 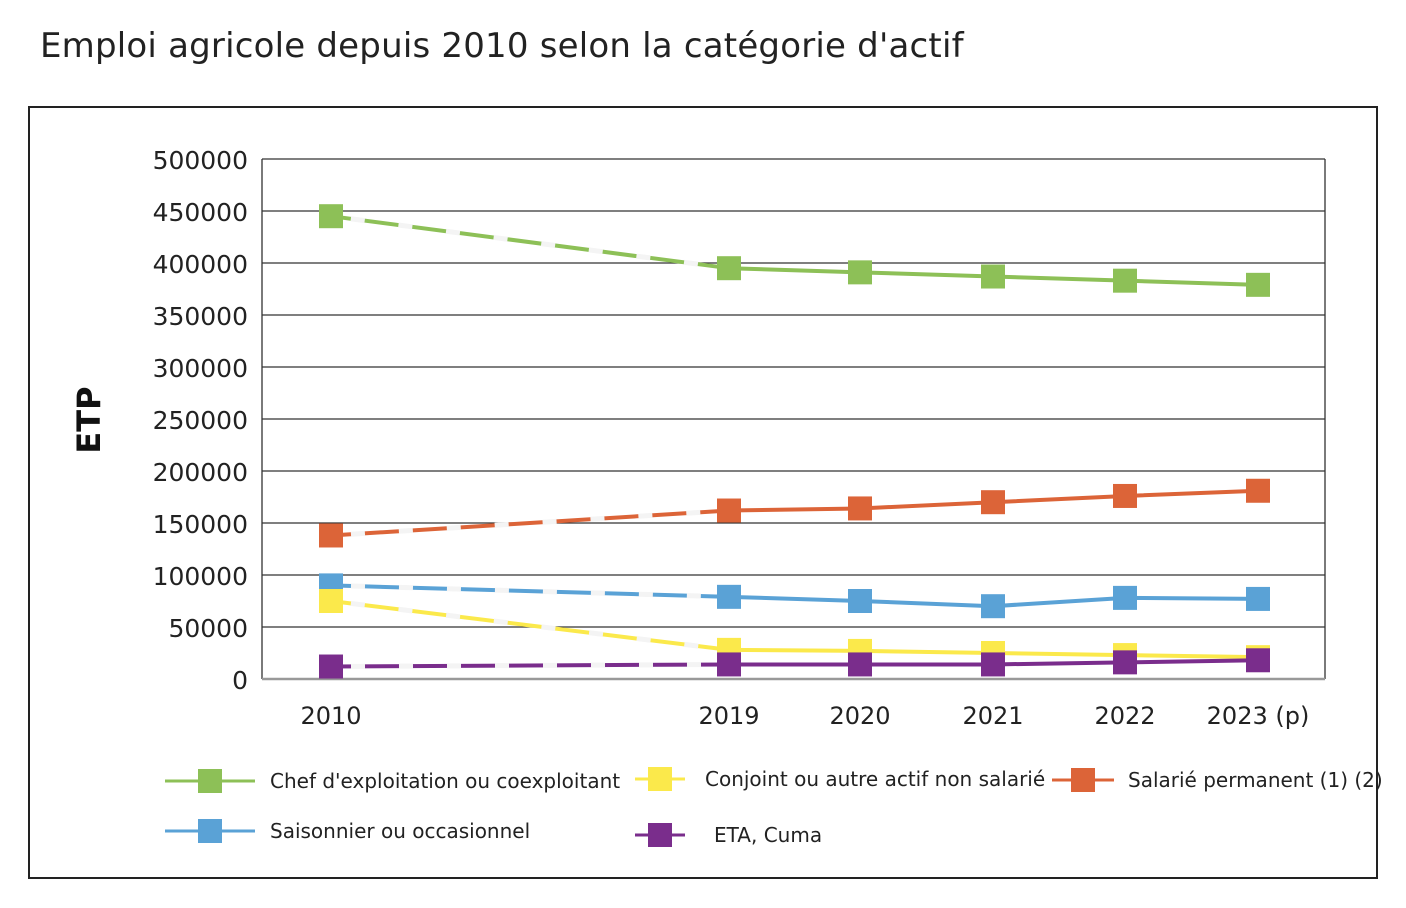 I want to click on legend-label: Chef d'exploitation ou coexploitant, so click(x=445, y=781).